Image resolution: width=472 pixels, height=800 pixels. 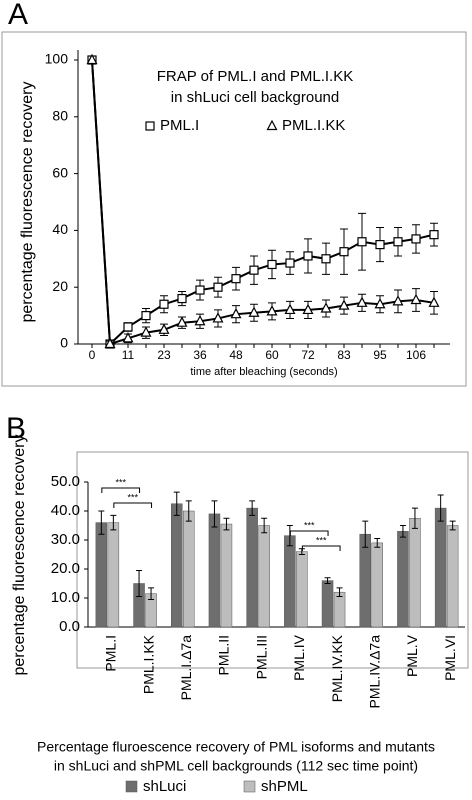 What do you see at coordinates (272, 125) in the screenshot?
I see `legend-marker` at bounding box center [272, 125].